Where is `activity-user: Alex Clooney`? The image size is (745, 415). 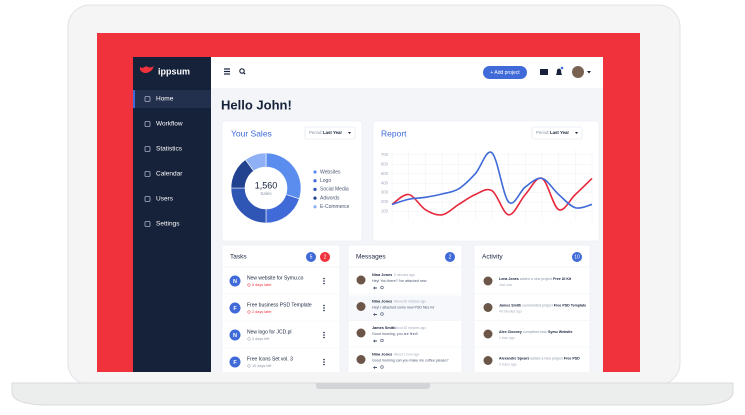
activity-user: Alex Clooney is located at coordinates (510, 332).